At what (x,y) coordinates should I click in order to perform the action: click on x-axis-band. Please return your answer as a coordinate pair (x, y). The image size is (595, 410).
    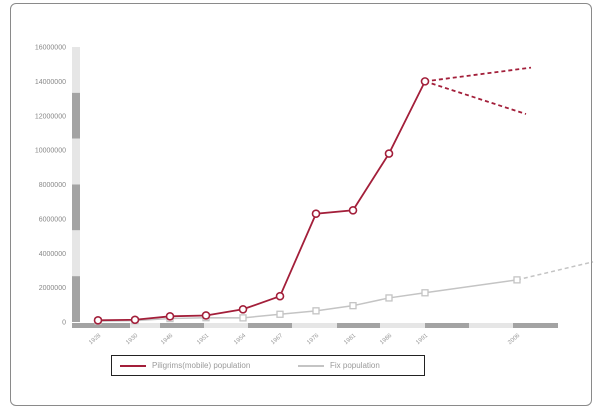
    Looking at the image, I should click on (315, 325).